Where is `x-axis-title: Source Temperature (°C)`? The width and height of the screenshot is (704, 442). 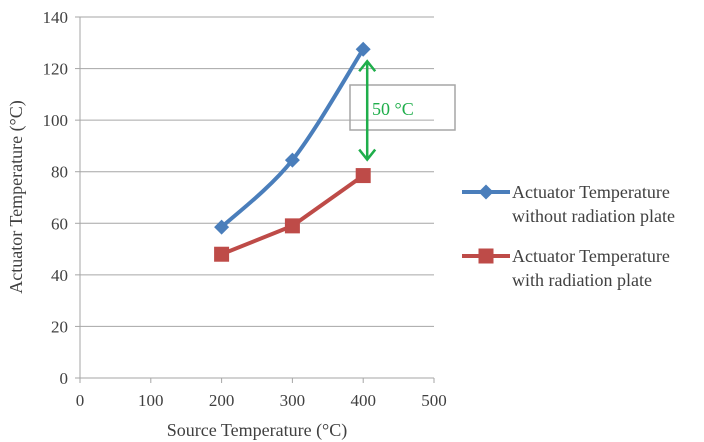
x-axis-title: Source Temperature (°C) is located at coordinates (257, 430).